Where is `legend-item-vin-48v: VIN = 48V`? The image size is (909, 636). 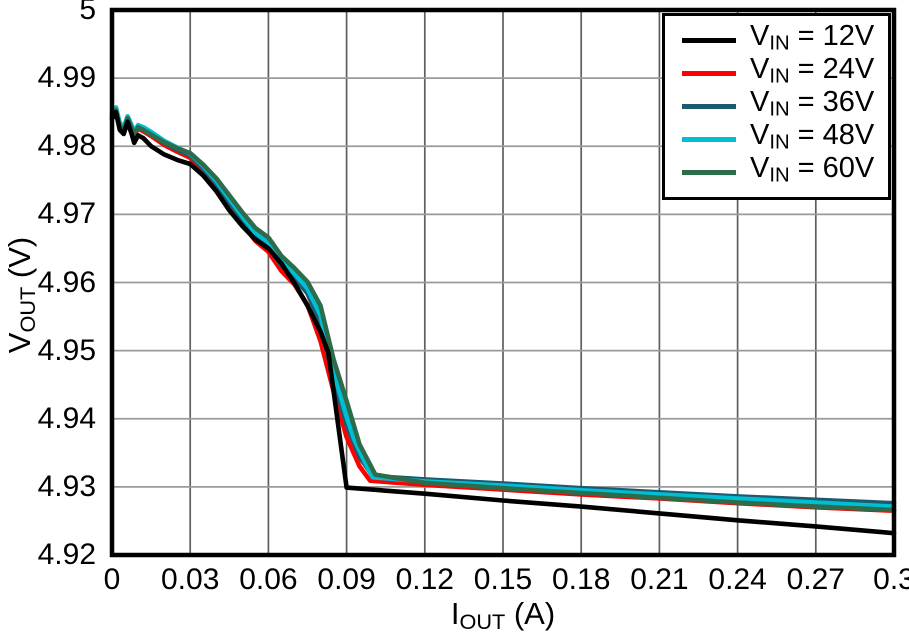
legend-item-vin-48v: VIN = 48V is located at coordinates (776, 137).